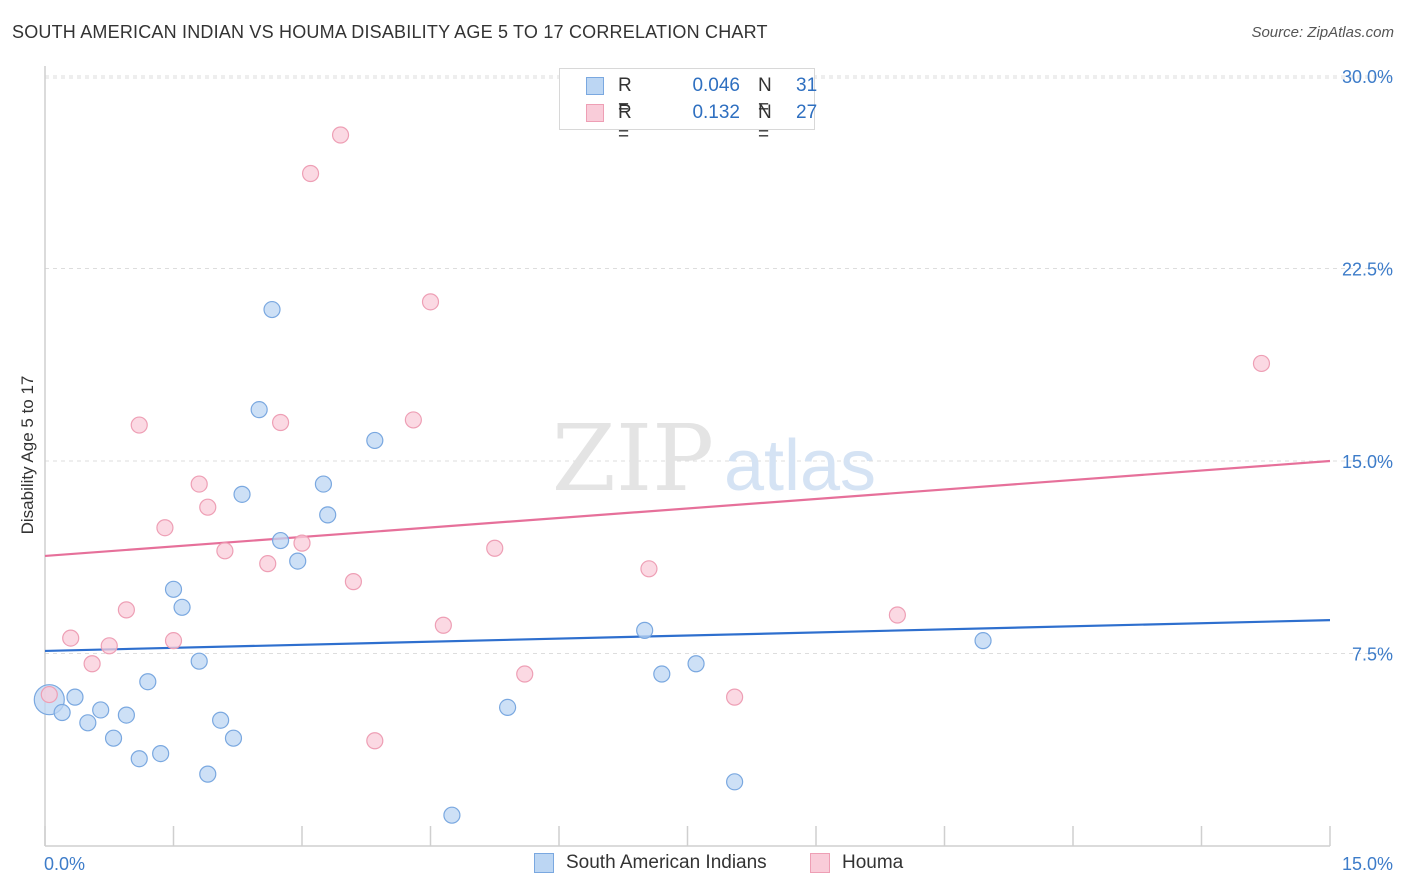 The width and height of the screenshot is (1406, 892). Describe the element at coordinates (688, 106) in the screenshot. I see `stats-legend: R = 0.046 N = 31 R = 0.132 N = 27` at that location.